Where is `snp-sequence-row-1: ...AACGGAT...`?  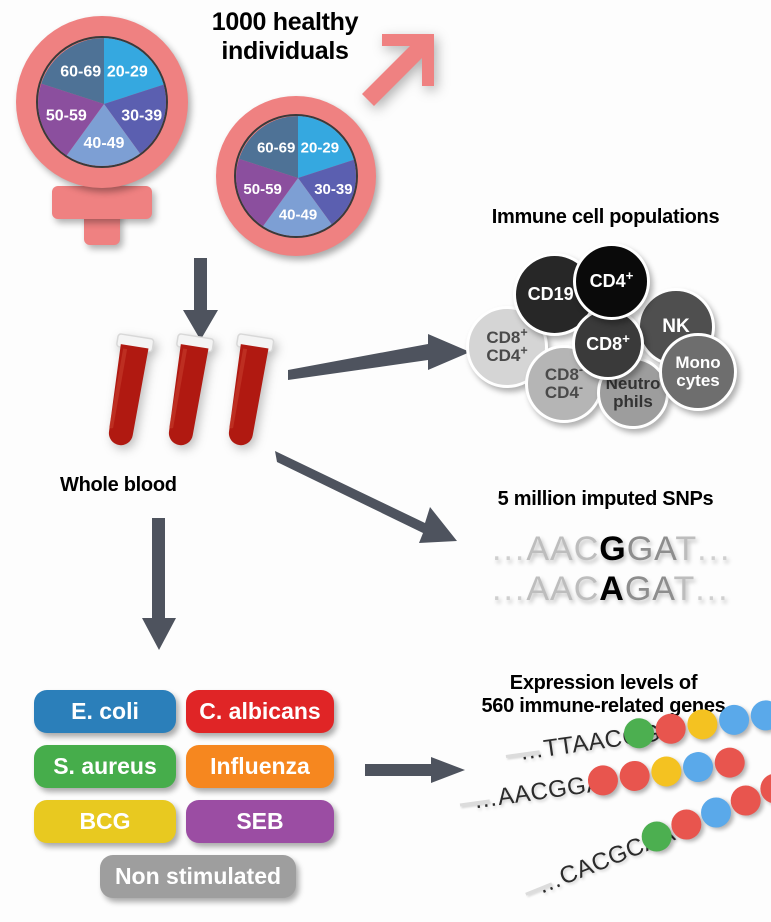 snp-sequence-row-1: ...AACGGAT... is located at coordinates (612, 549).